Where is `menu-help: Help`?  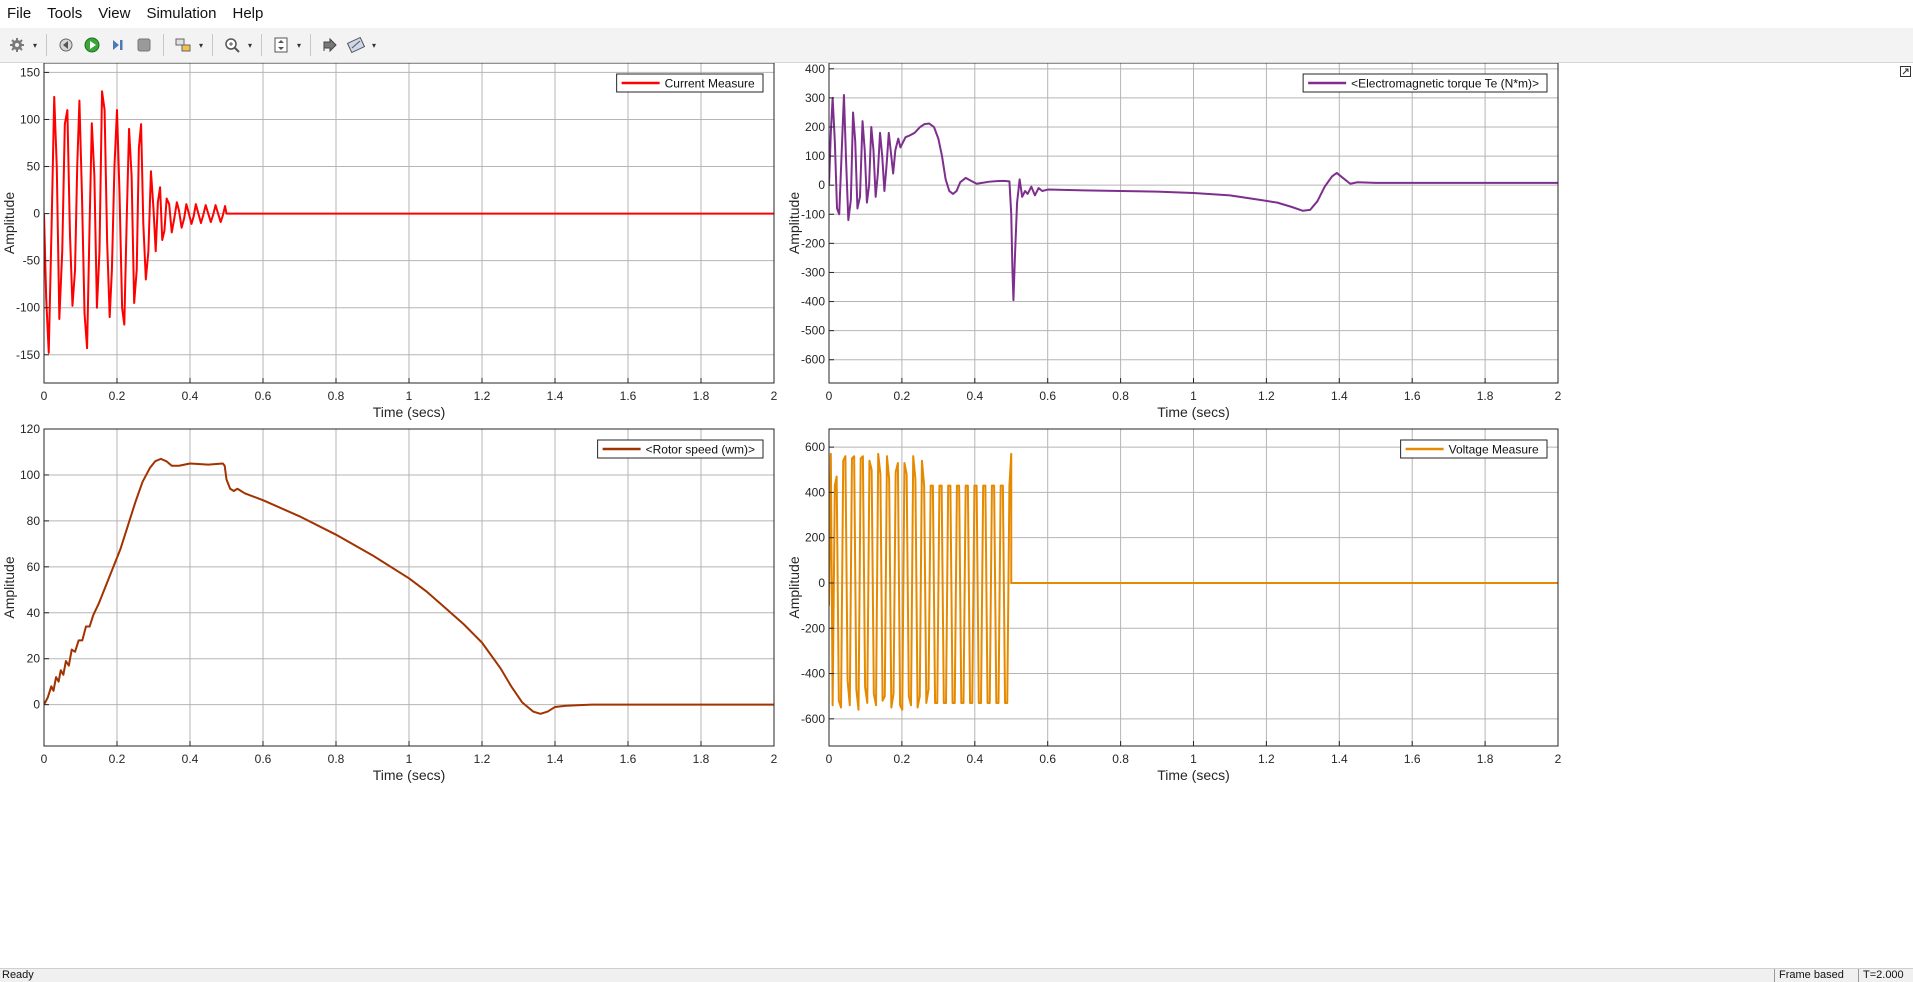
menu-help: Help is located at coordinates (248, 13).